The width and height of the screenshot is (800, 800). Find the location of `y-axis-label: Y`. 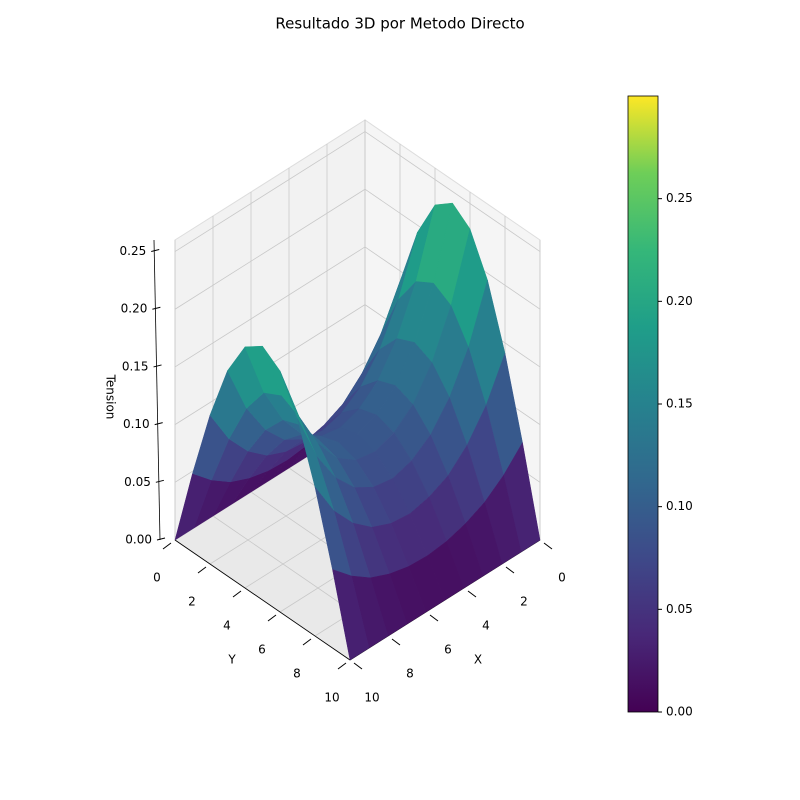

y-axis-label: Y is located at coordinates (231, 660).